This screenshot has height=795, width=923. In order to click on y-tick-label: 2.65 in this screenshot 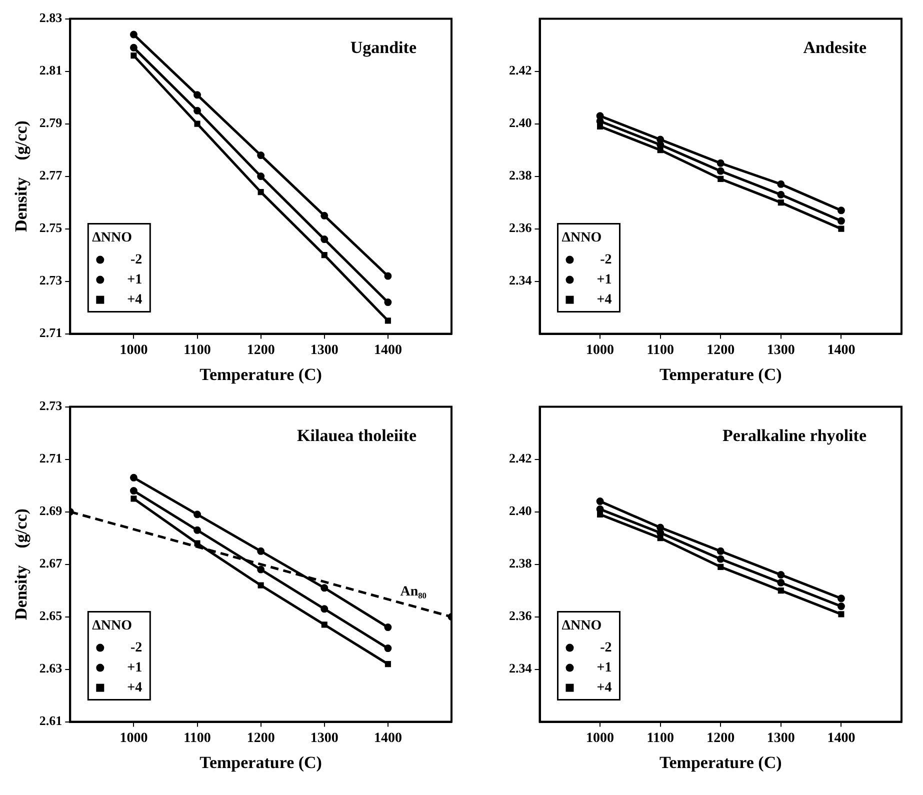, I will do `click(51, 616)`.